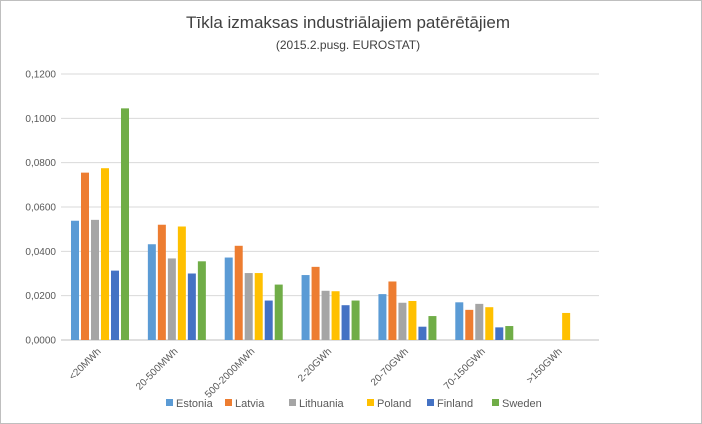  Describe the element at coordinates (40, 252) in the screenshot. I see `y-tick-label: 0,0400` at that location.